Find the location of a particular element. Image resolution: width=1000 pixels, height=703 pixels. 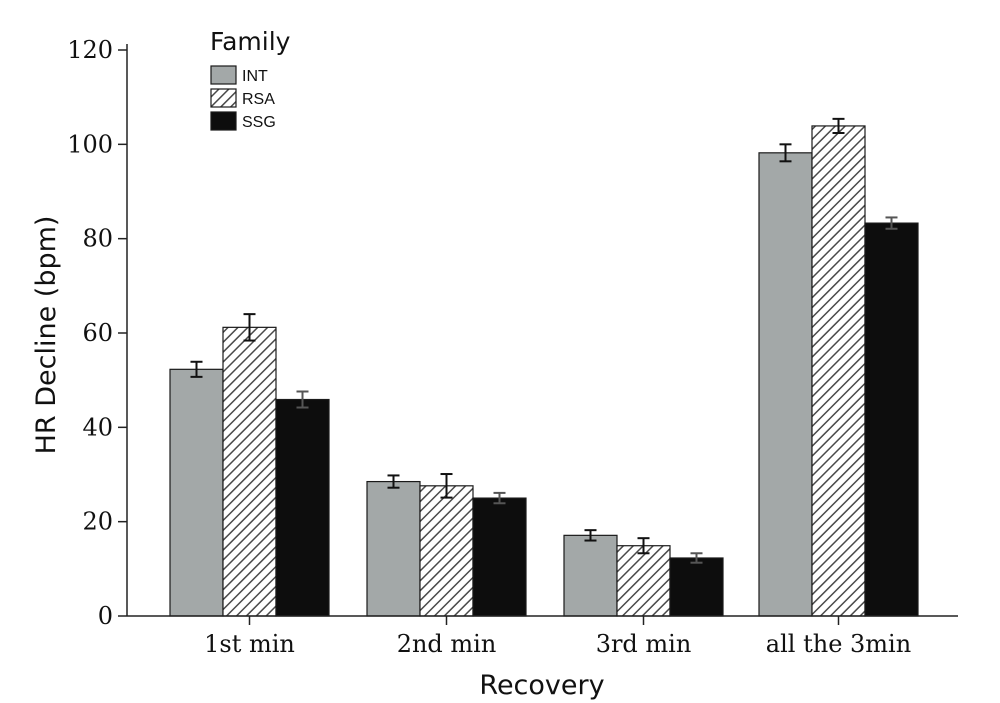

x-tick-label: all the 3min is located at coordinates (838, 644).